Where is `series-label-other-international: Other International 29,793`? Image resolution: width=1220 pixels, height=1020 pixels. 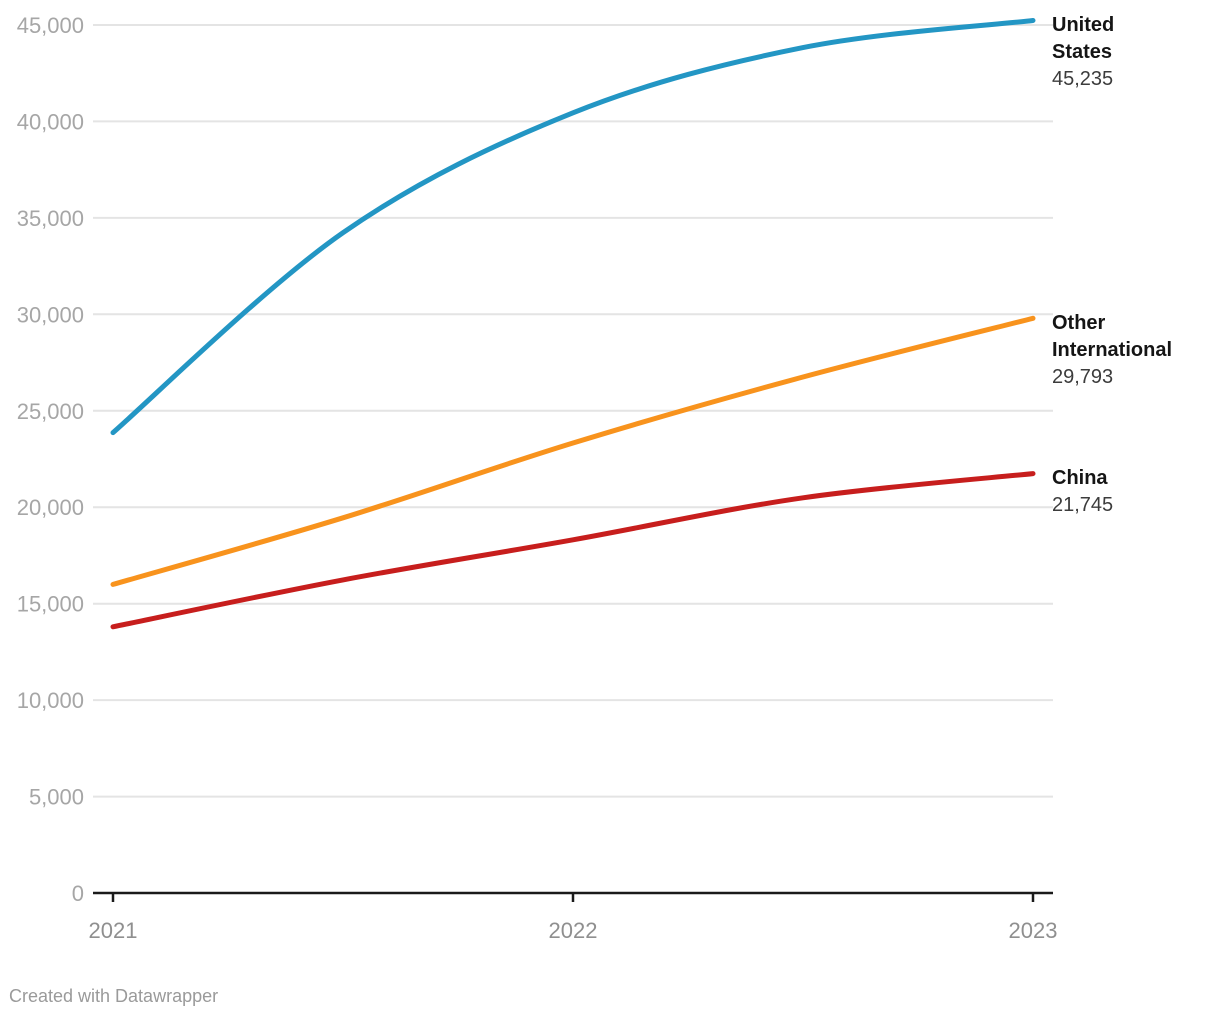 series-label-other-international: Other International 29,793 is located at coordinates (1112, 350).